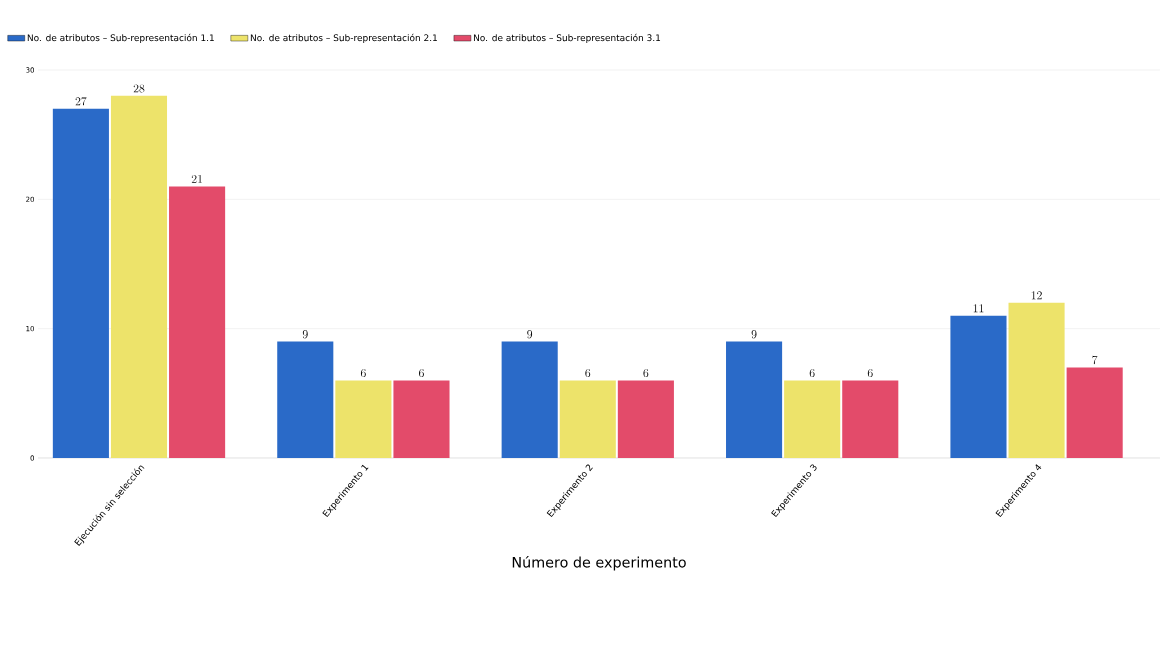 This screenshot has height=645, width=1167. I want to click on legend-label: No. de atributos – Sub-representación 1.1, so click(120, 38).